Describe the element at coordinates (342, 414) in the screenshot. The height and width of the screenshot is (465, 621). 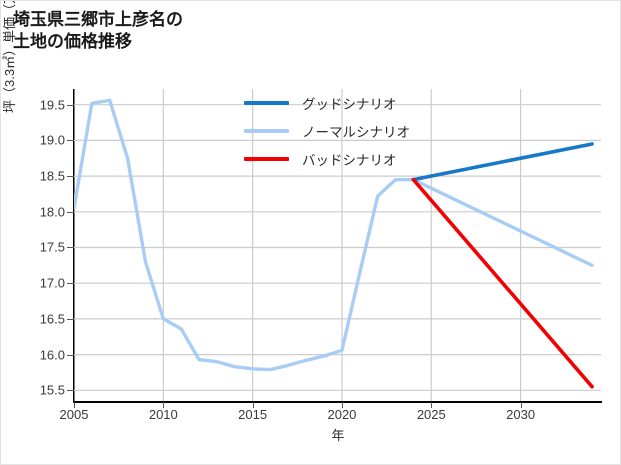
I see `x-tick-label: 2020` at that location.